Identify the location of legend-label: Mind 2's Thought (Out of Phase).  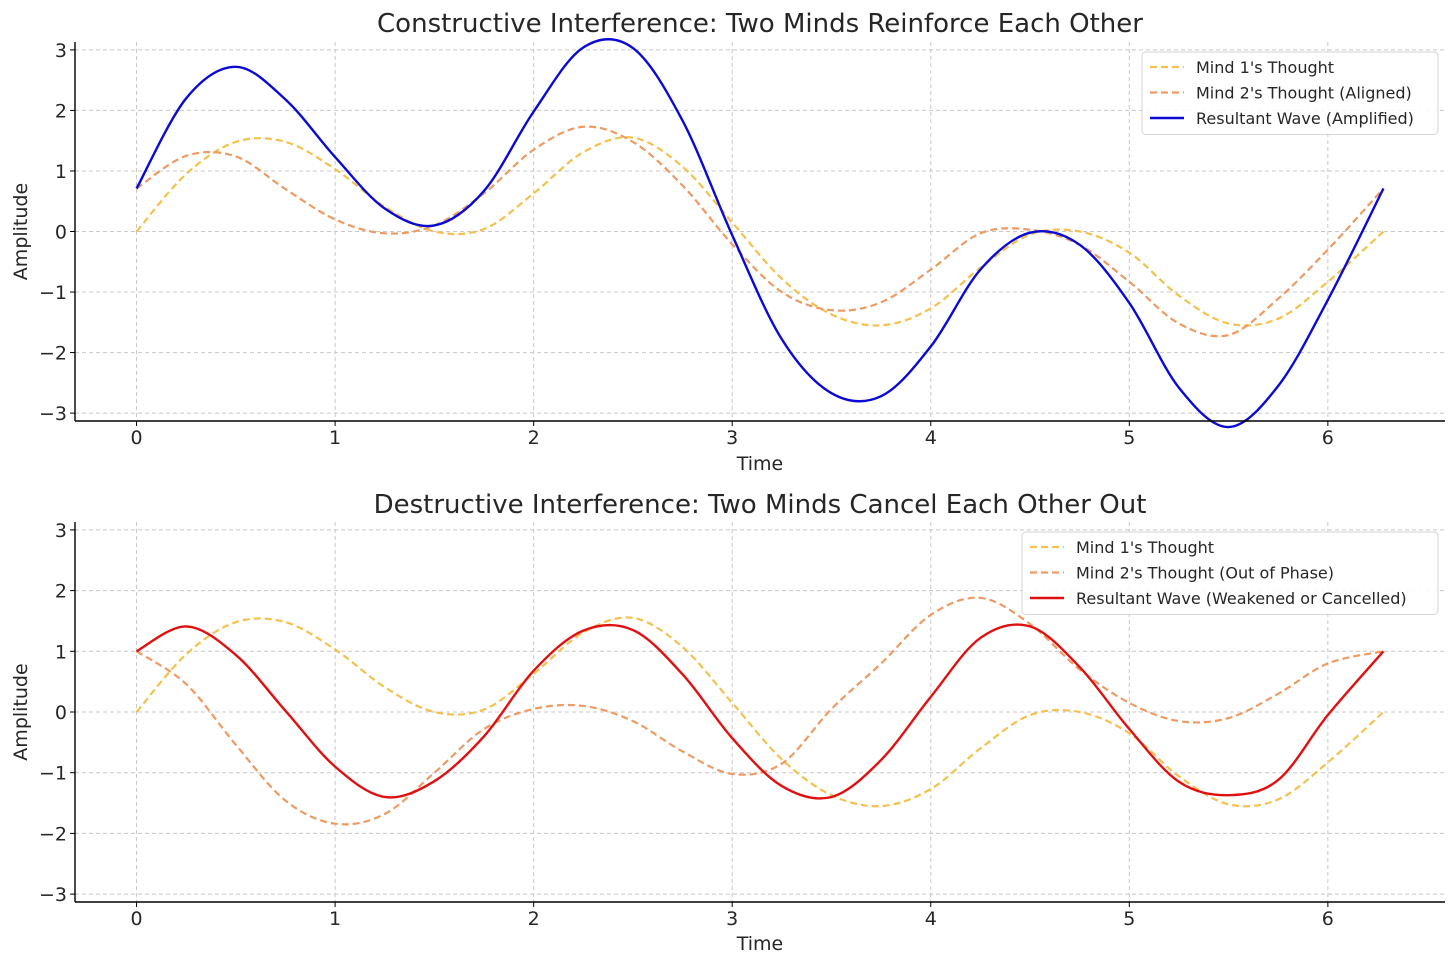
(1205, 573).